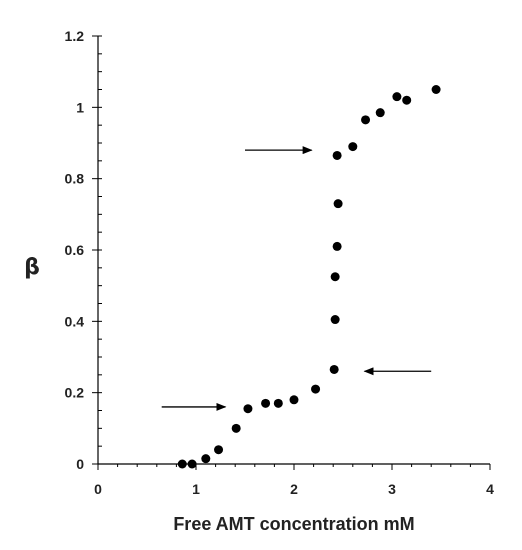  I want to click on y-tick-label: 1, so click(80, 107).